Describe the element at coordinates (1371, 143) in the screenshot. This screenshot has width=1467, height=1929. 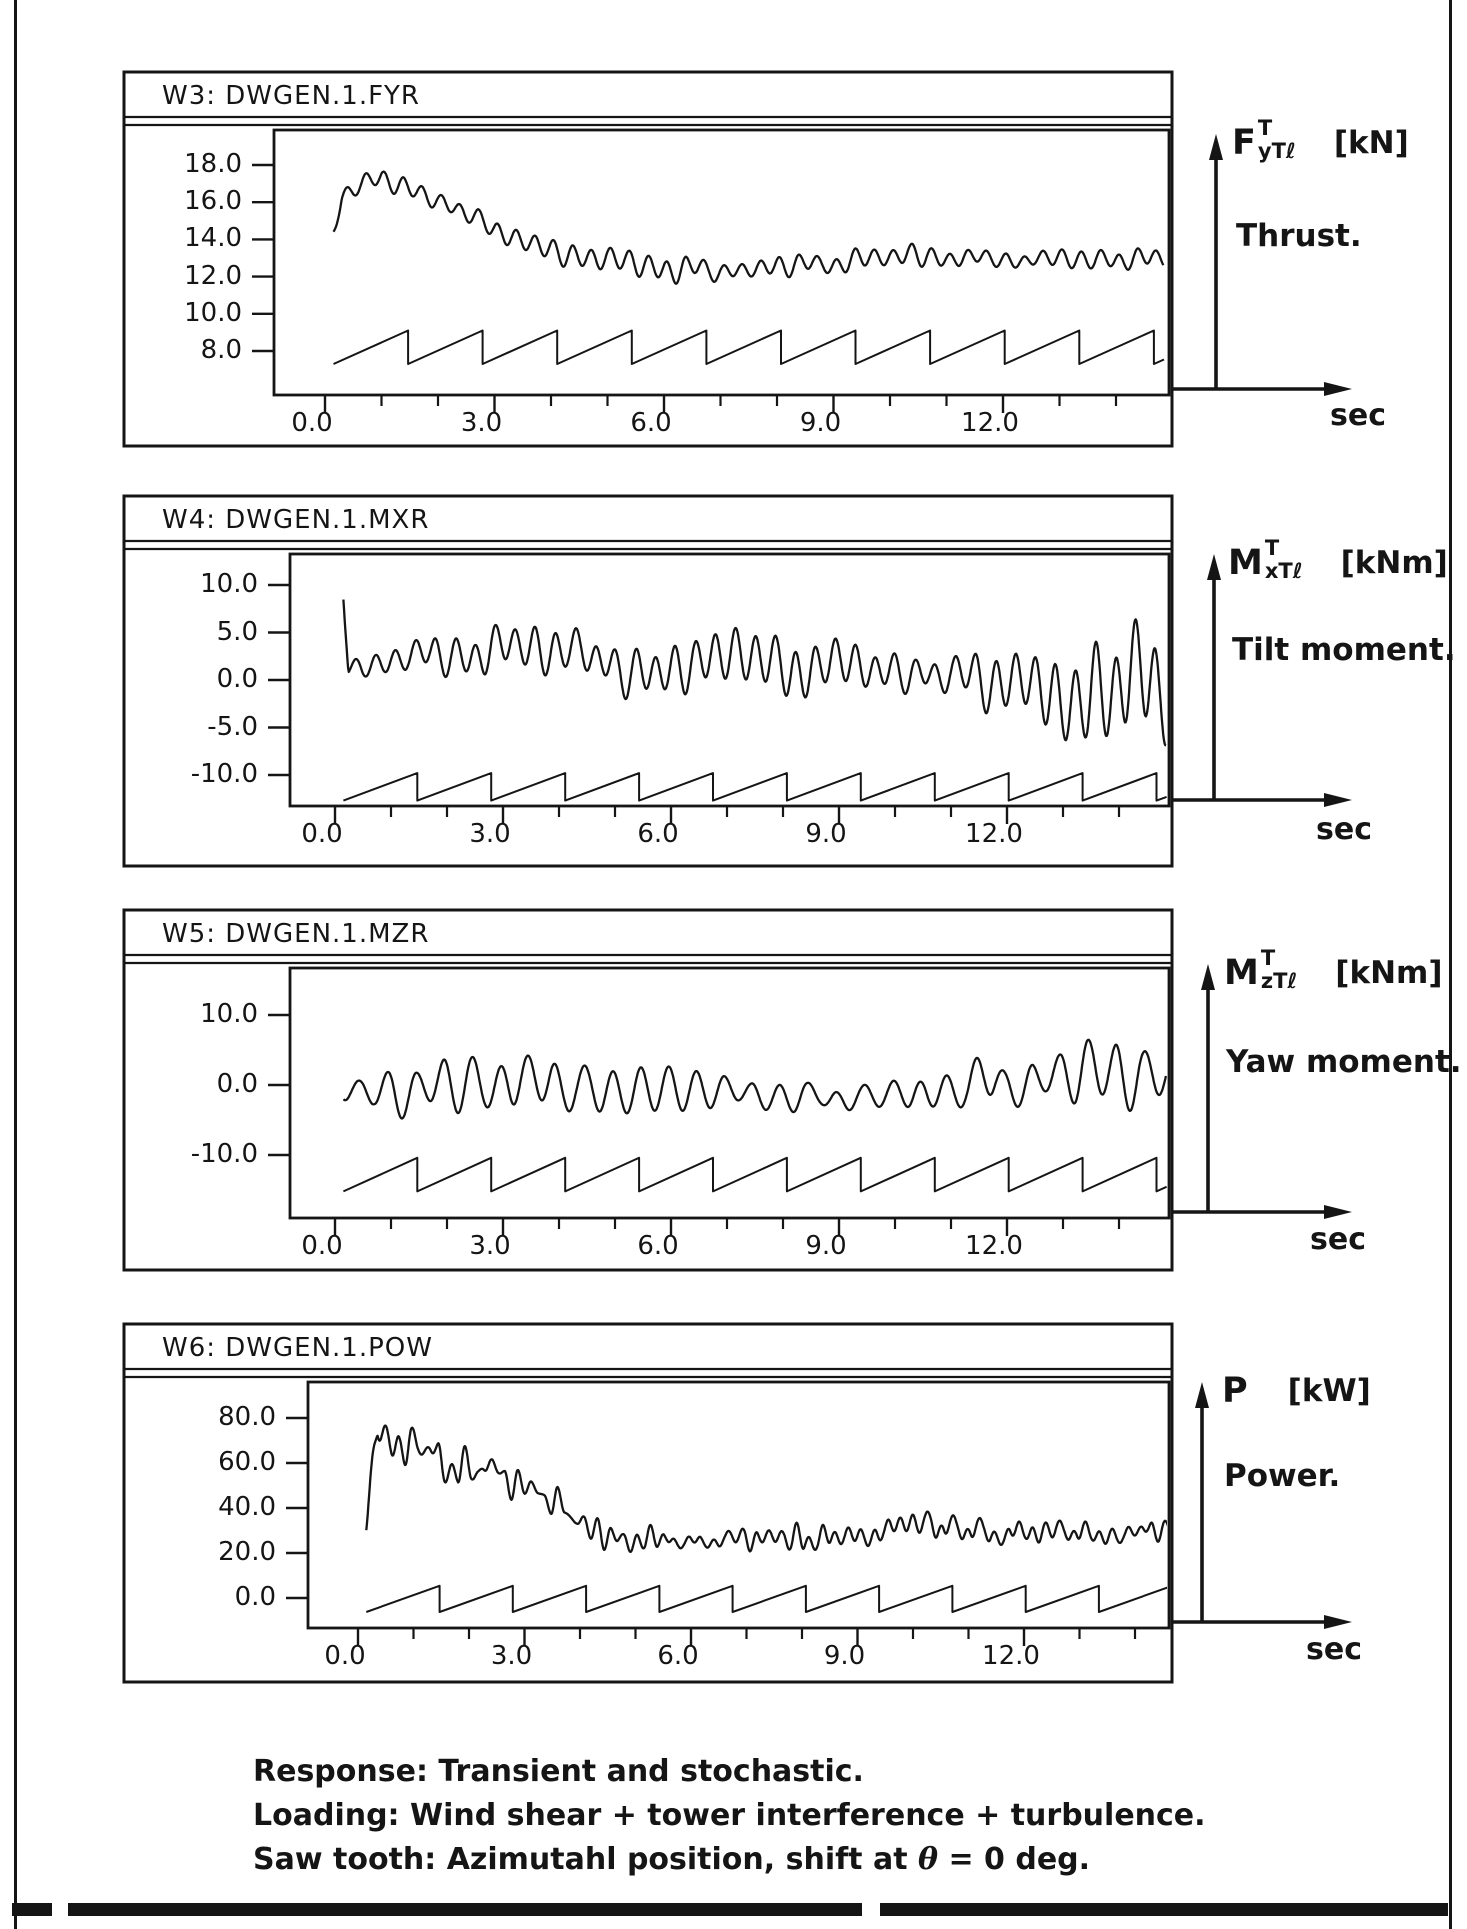
I see `w3-unit-label: [kN]` at that location.